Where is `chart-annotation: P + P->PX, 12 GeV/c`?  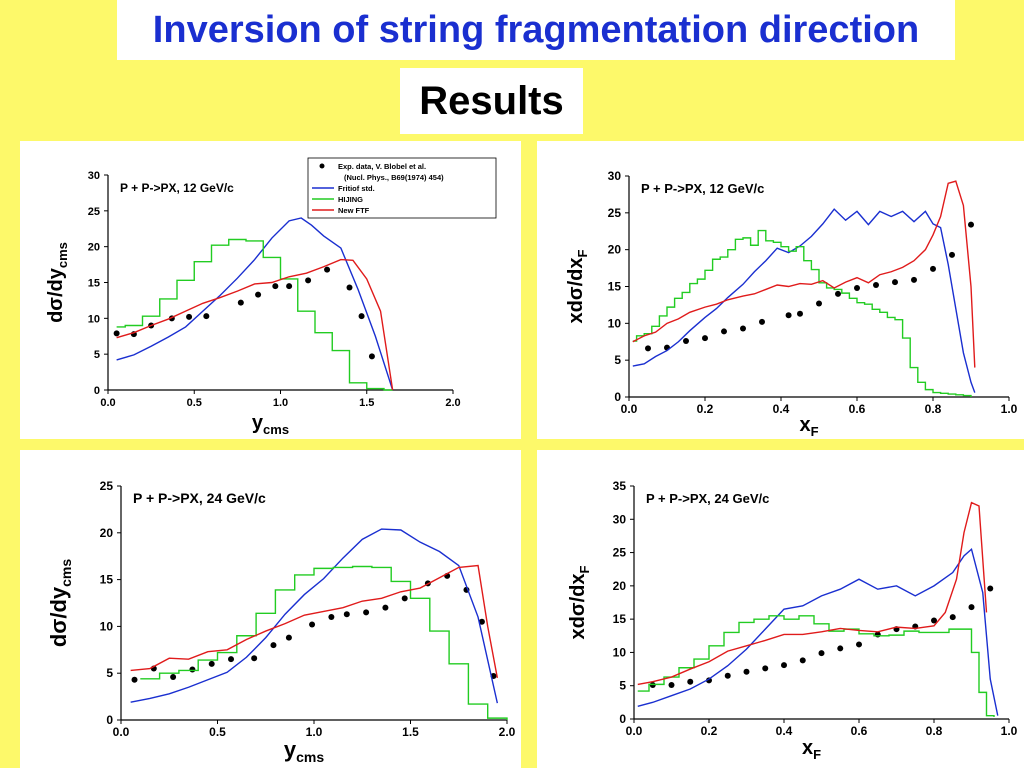 chart-annotation: P + P->PX, 12 GeV/c is located at coordinates (177, 188).